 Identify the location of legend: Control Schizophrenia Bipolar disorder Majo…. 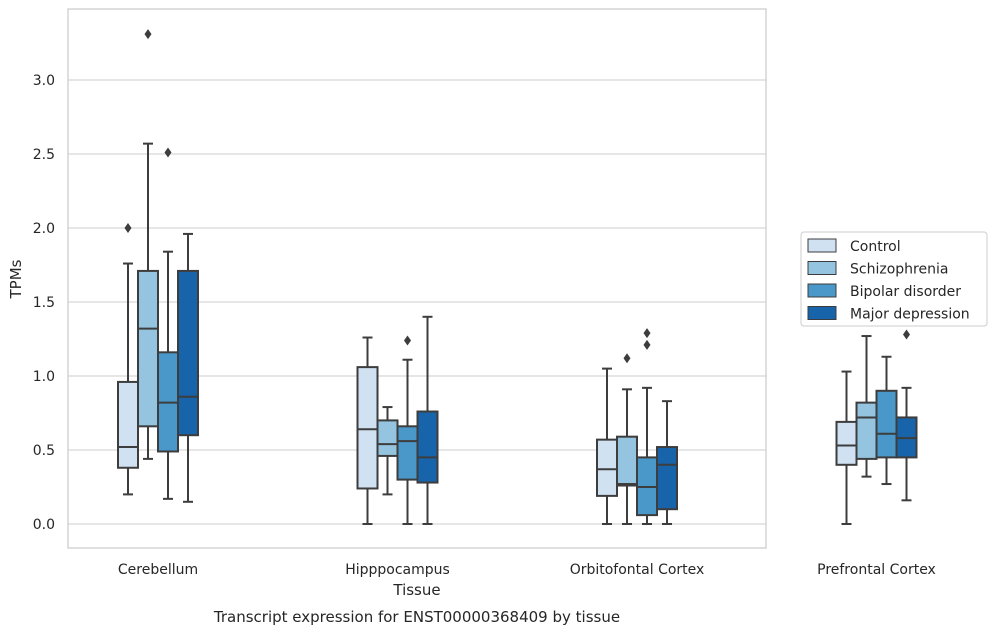
(894, 279).